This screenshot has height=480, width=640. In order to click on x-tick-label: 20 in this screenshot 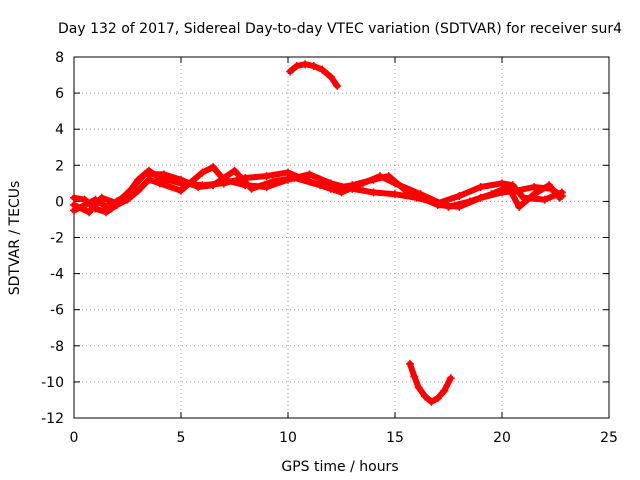, I will do `click(502, 438)`.